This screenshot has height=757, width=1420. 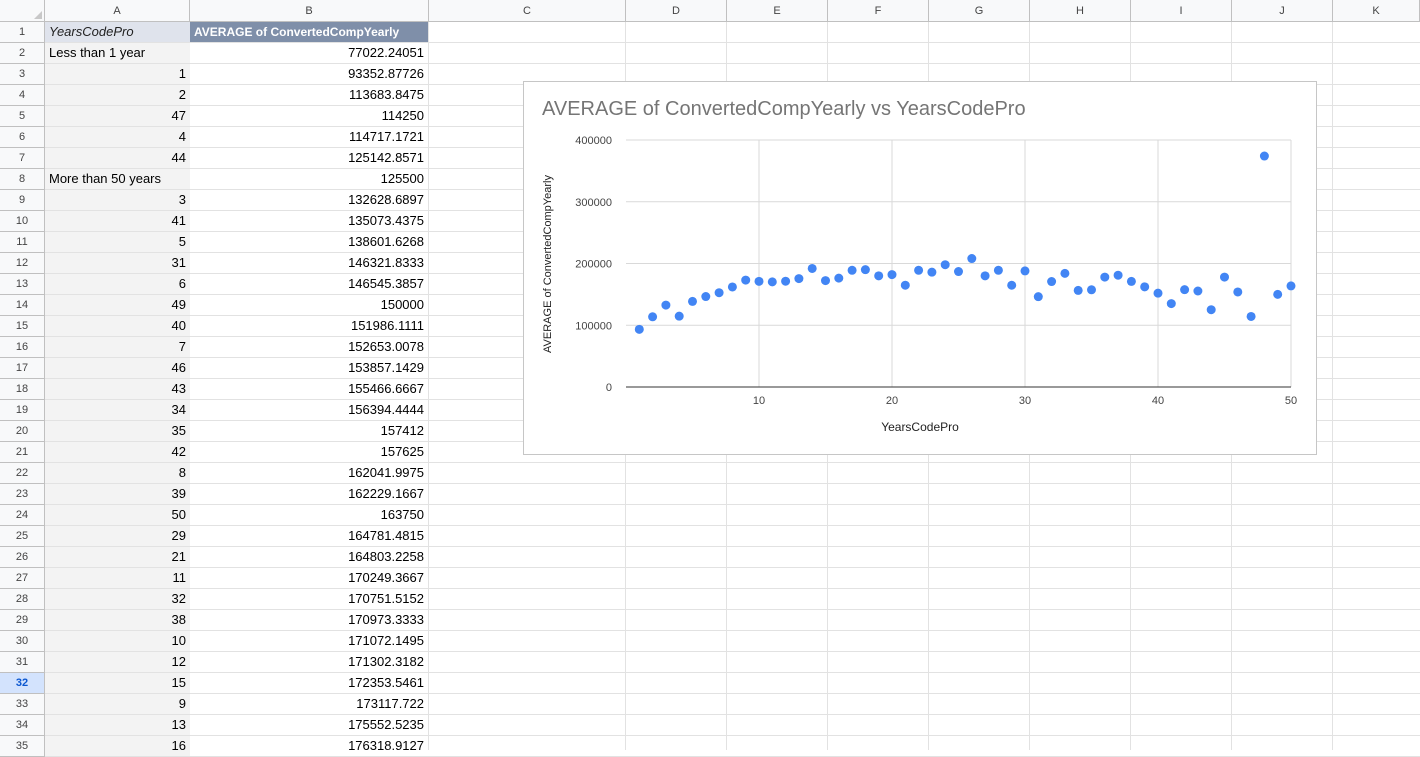 What do you see at coordinates (22, 11) in the screenshot?
I see `select-all-corner` at bounding box center [22, 11].